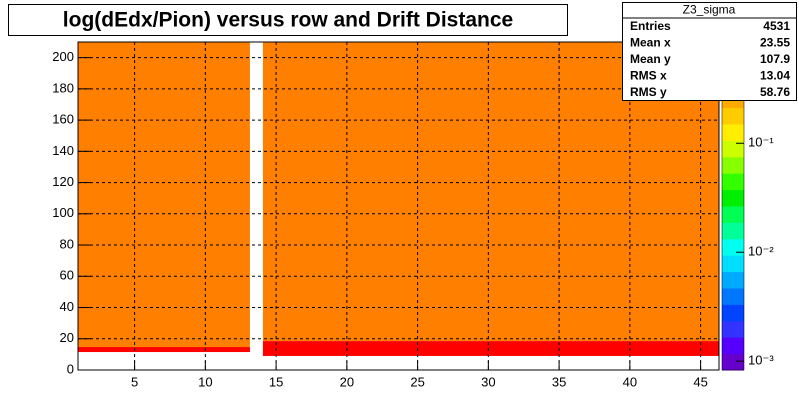  I want to click on z-tick-label: 10⁻³, so click(761, 360).